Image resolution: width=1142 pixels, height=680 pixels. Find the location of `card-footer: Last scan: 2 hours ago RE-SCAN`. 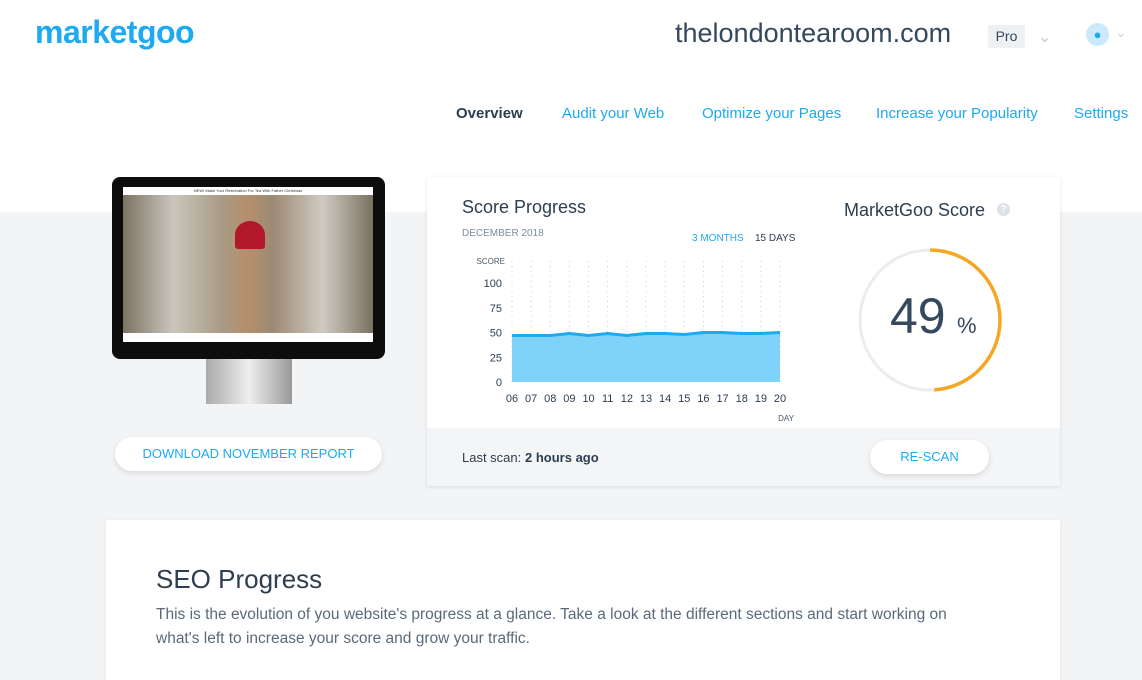

card-footer: Last scan: 2 hours ago RE-SCAN is located at coordinates (743, 457).